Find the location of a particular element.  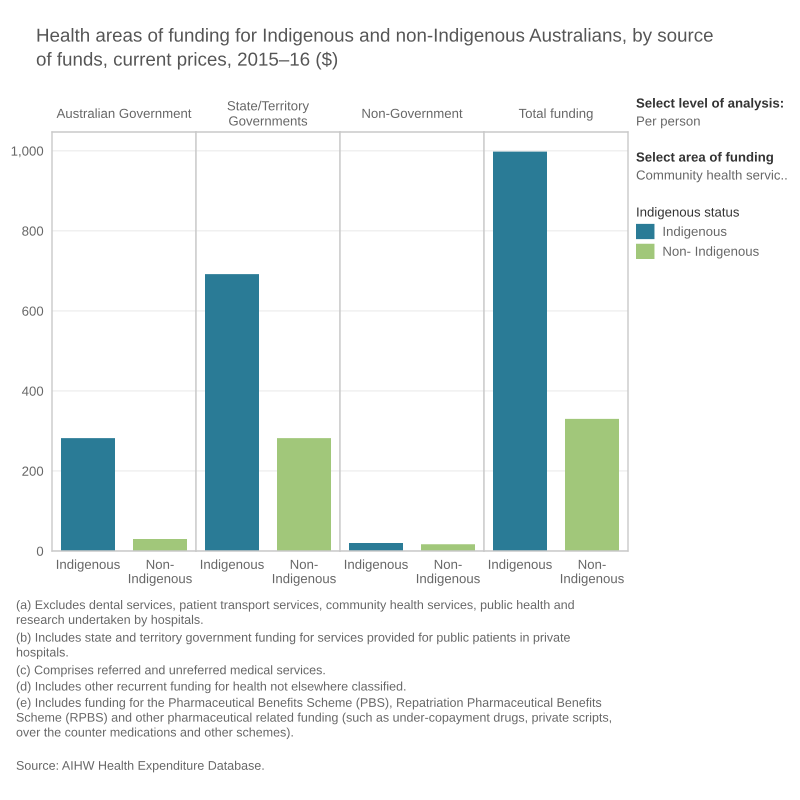

legend-label: Indigenous is located at coordinates (695, 232).